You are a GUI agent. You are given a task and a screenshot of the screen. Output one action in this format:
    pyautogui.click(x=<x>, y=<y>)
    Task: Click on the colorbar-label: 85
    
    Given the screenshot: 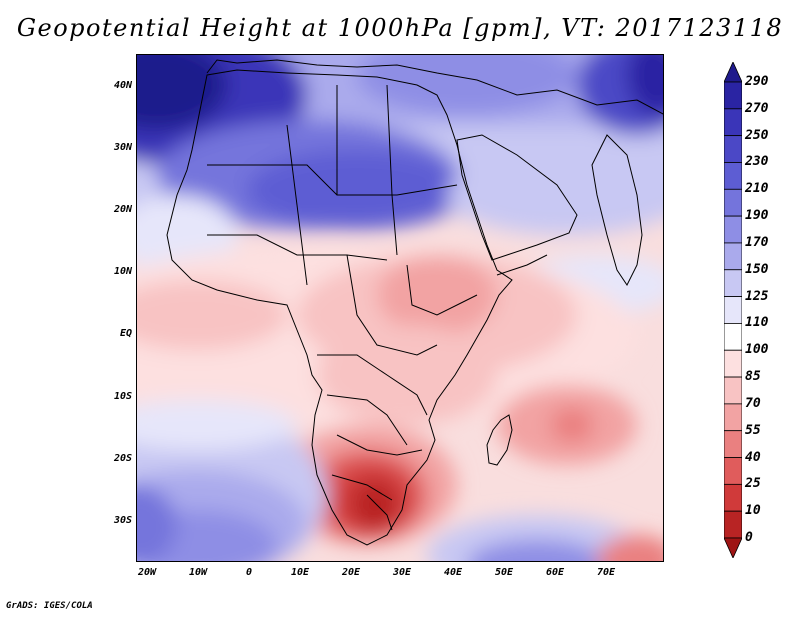 What is the action you would take?
    pyautogui.click(x=753, y=377)
    